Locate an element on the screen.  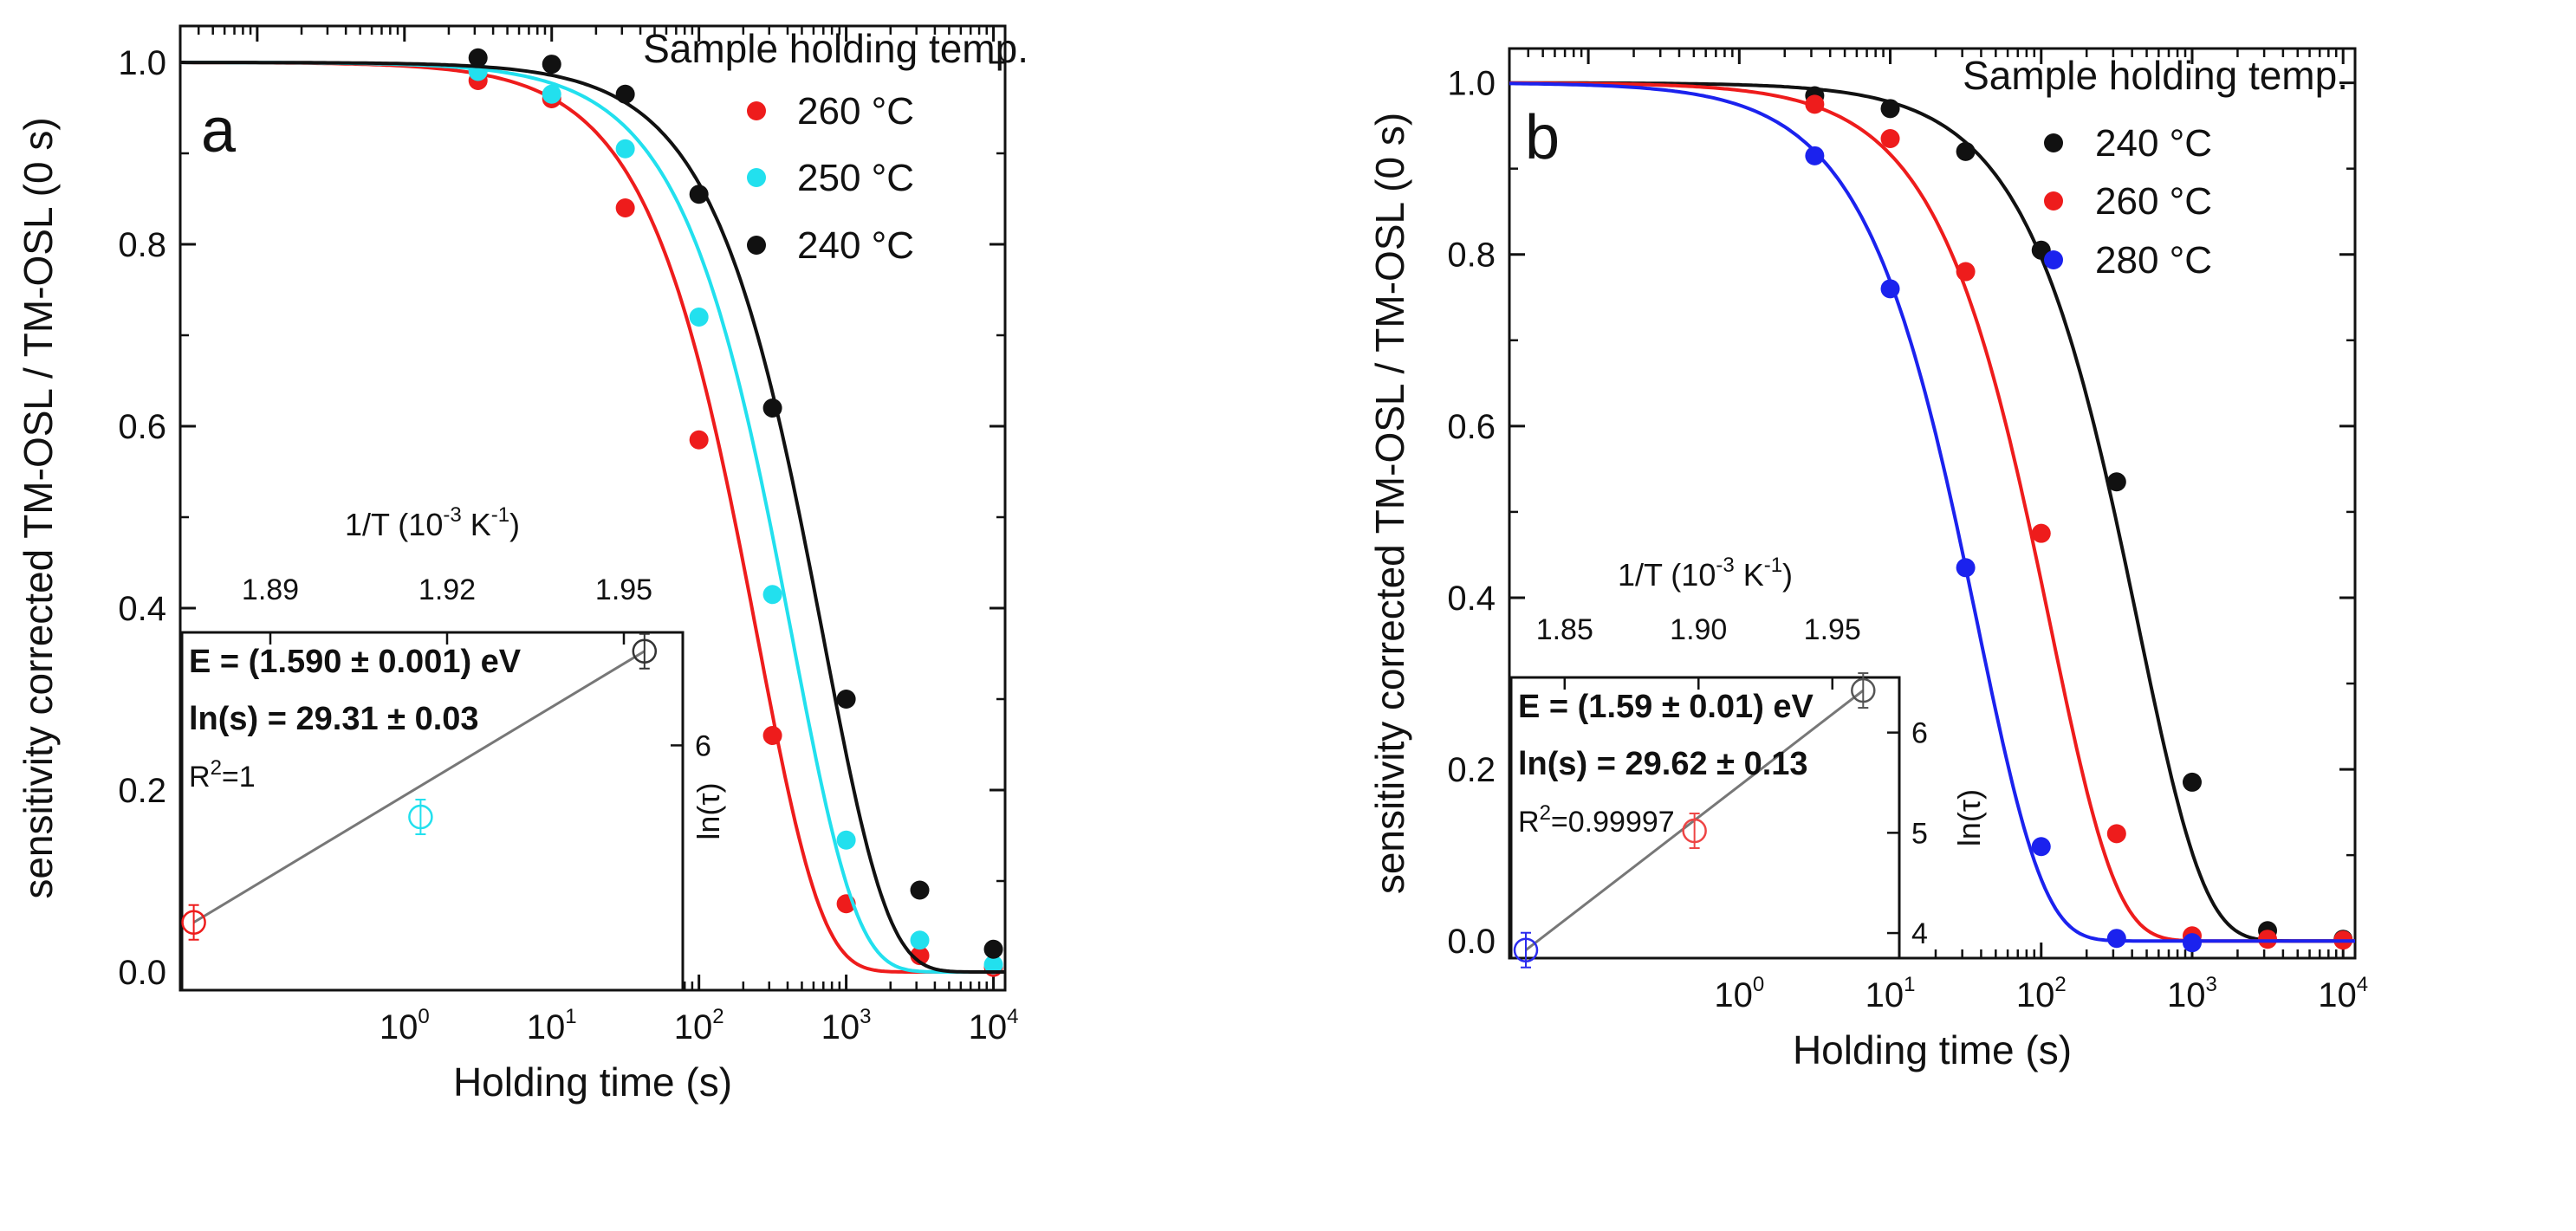
panel-letter: a is located at coordinates (219, 131).